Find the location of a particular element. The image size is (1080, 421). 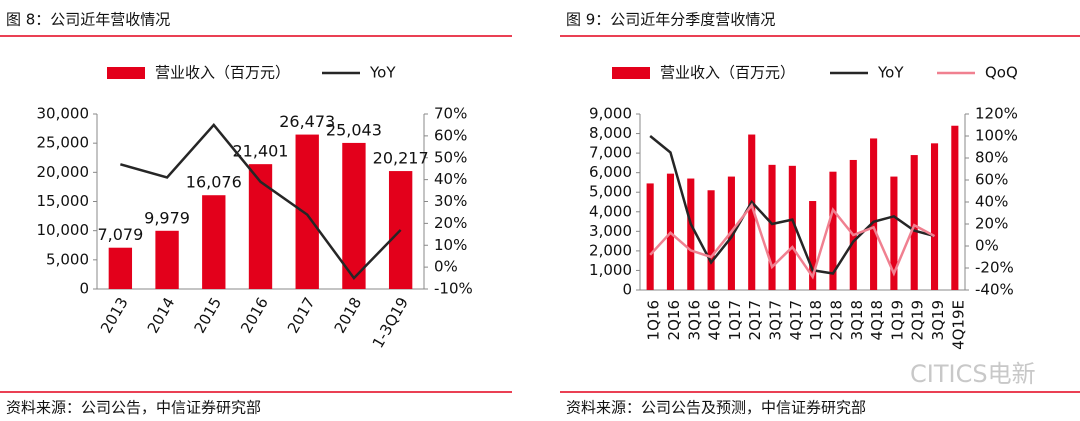

y2-tick-label: 50% is located at coordinates (450, 157).